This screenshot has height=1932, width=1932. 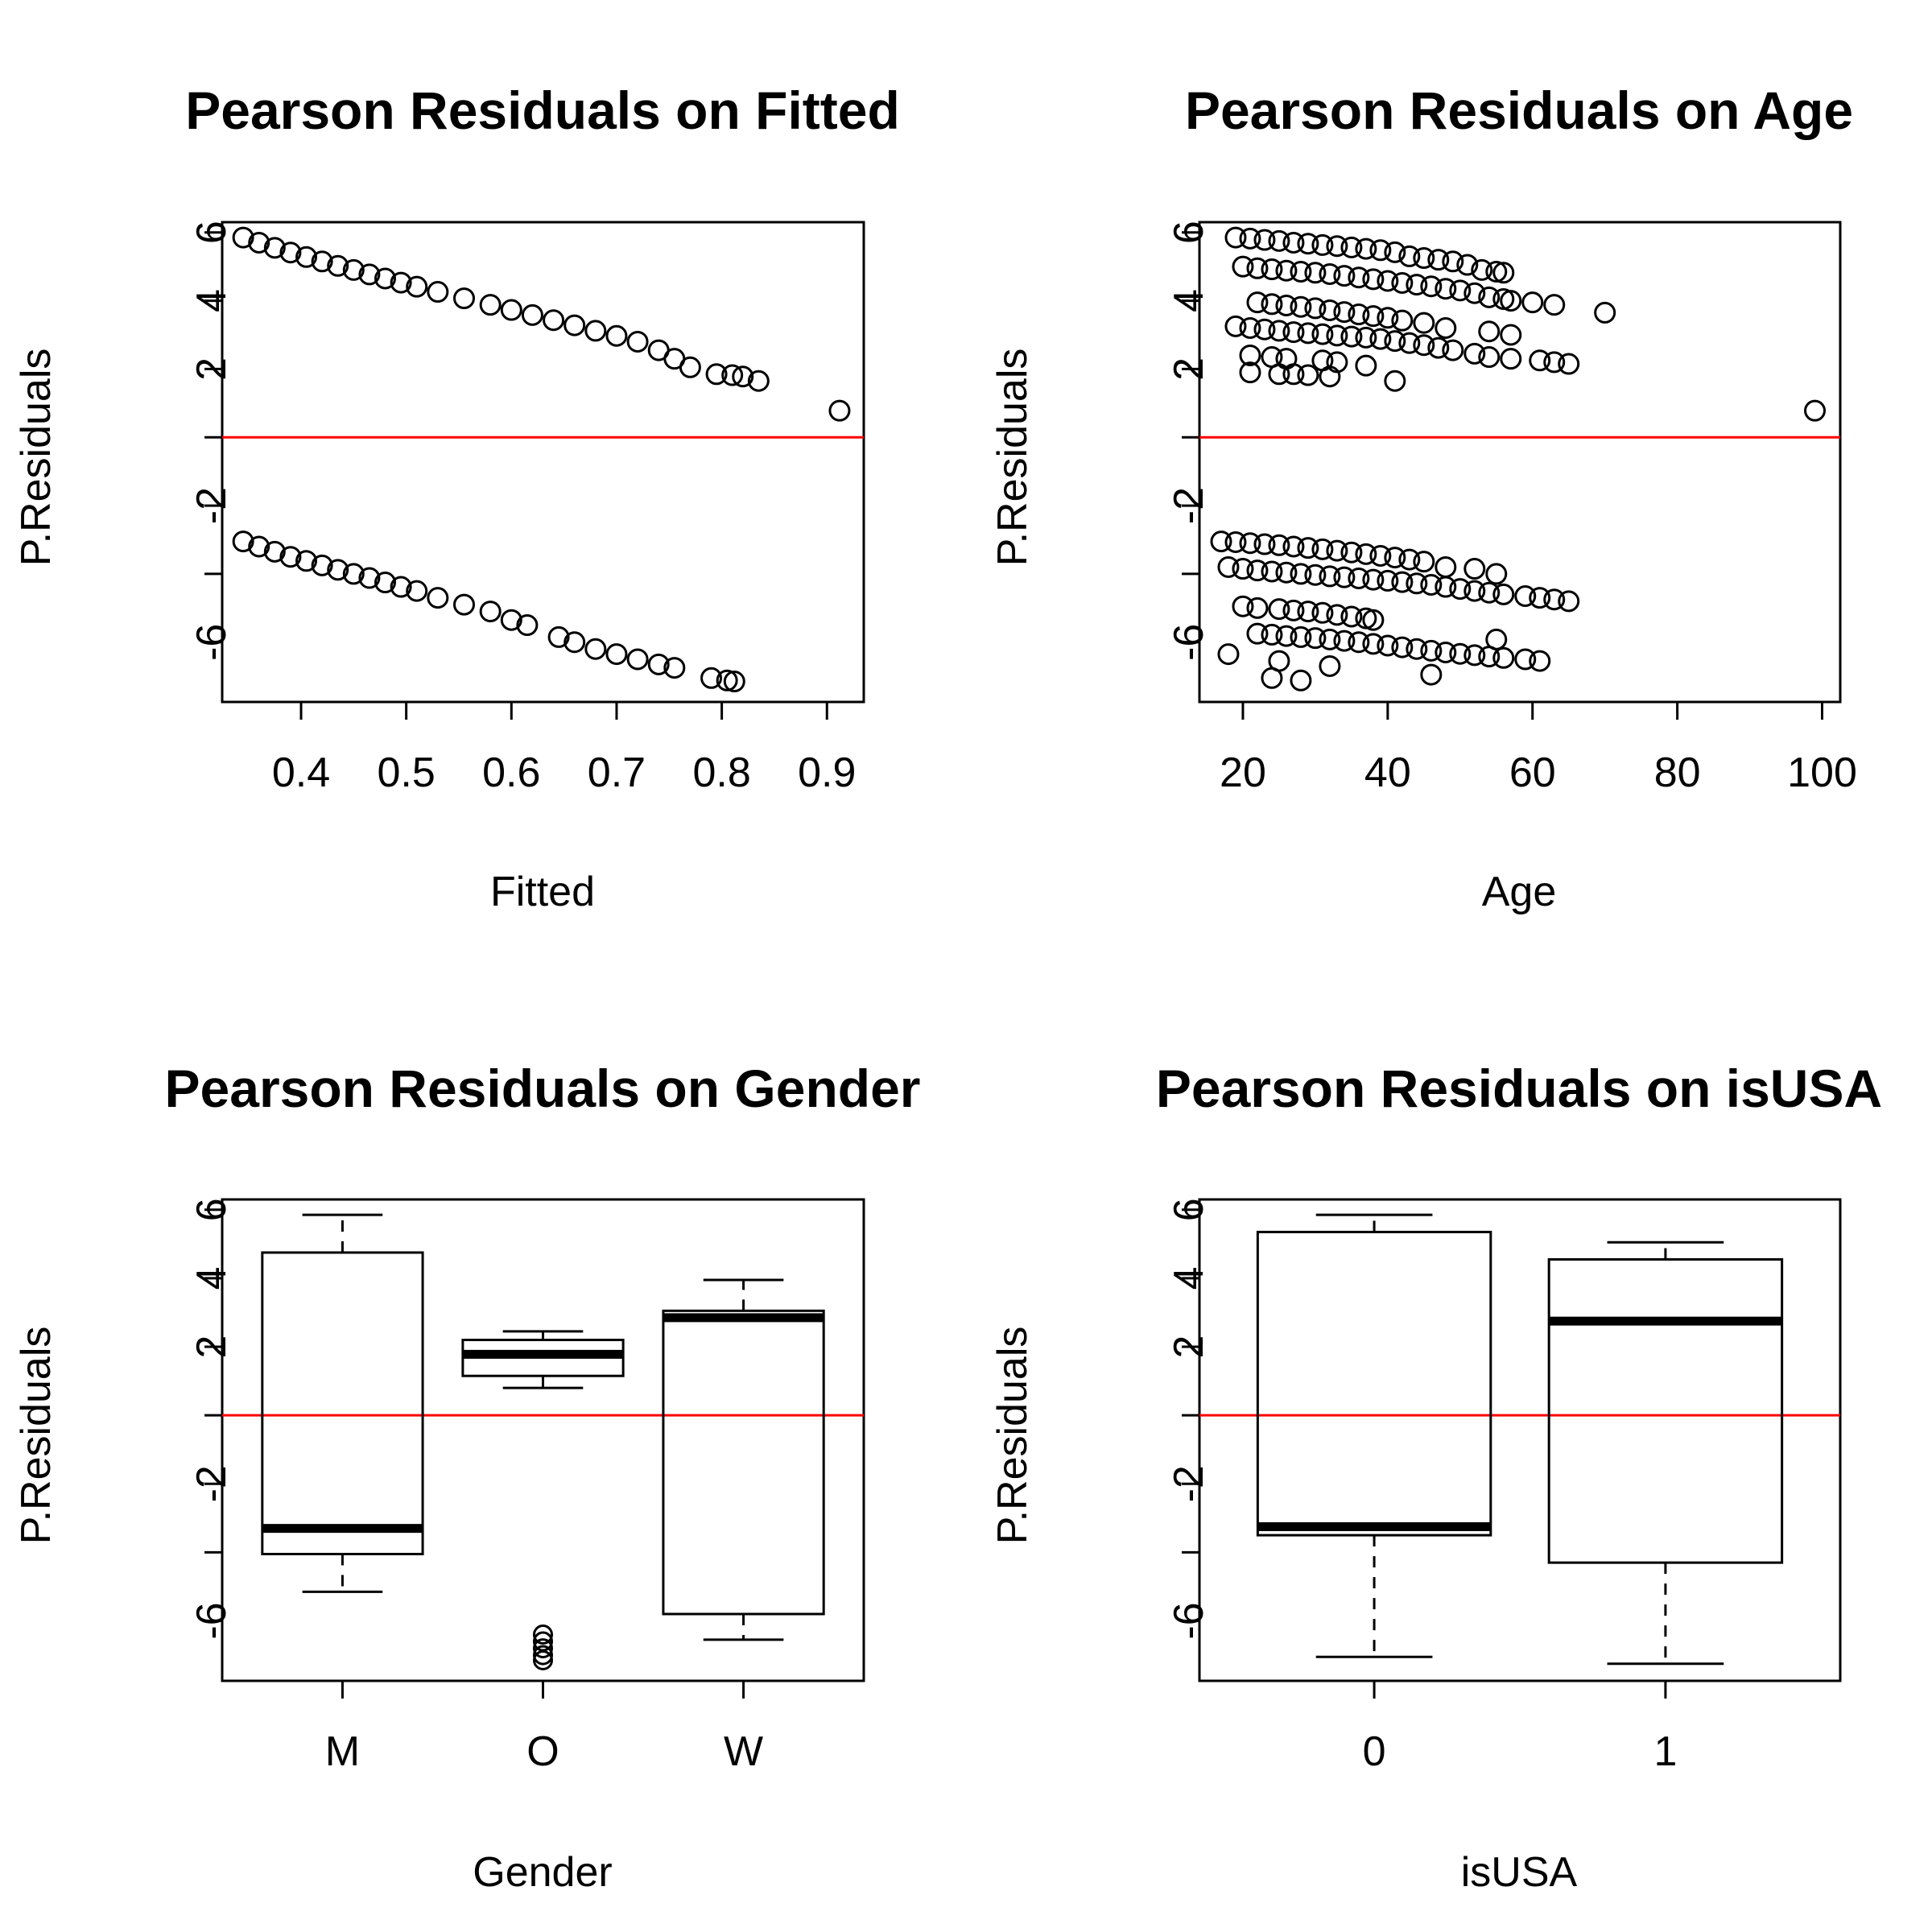 I want to click on panel-fitted-plot: 6 4 2 -2 -6 0.4 0.5 0.6 0.7 0.8 0.9, so click(x=526, y=508).